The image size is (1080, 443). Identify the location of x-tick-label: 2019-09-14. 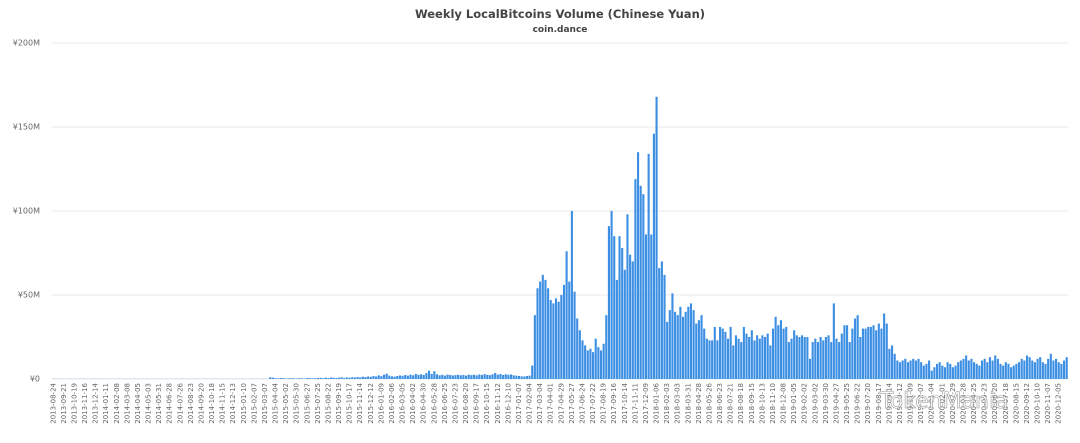
(889, 402).